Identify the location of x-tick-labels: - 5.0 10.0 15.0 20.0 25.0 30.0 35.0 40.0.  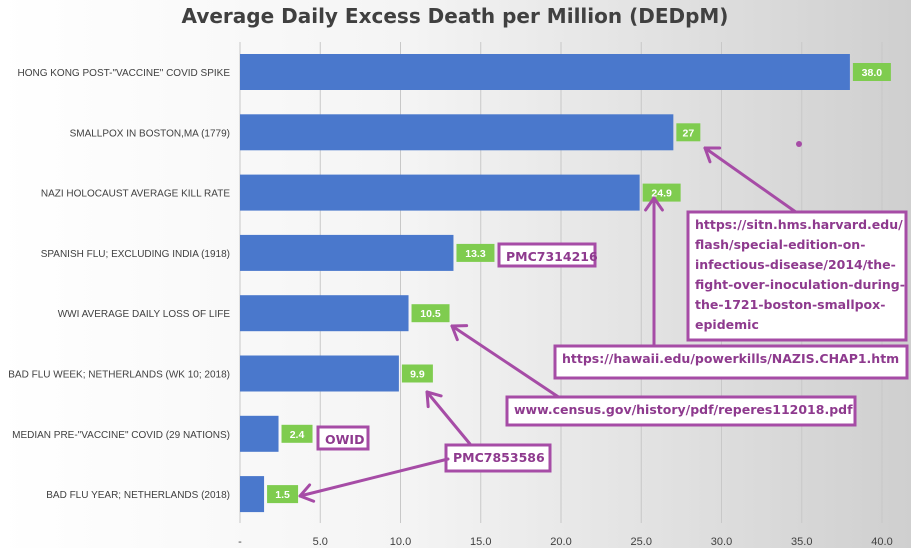
(565, 542).